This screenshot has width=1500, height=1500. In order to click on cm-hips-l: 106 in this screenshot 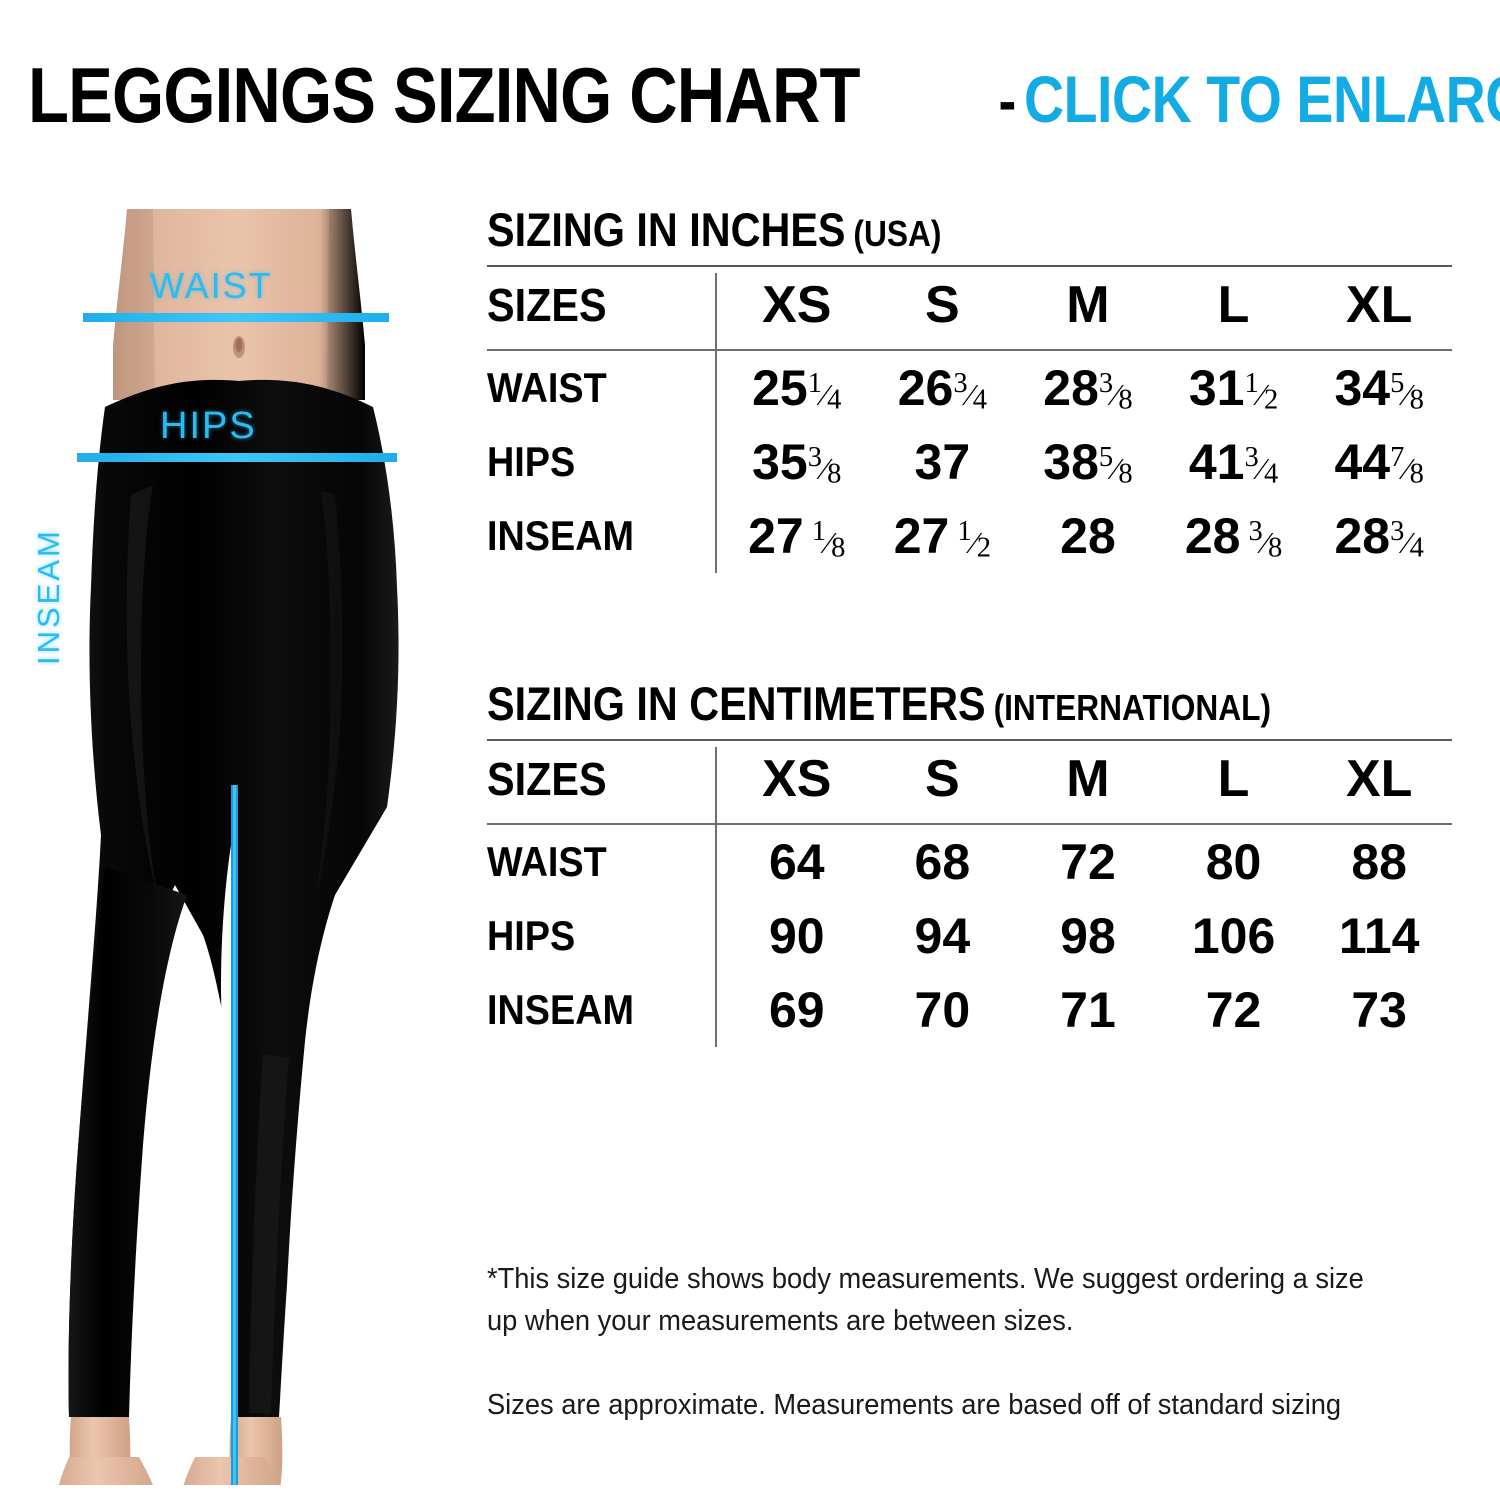, I will do `click(1233, 936)`.